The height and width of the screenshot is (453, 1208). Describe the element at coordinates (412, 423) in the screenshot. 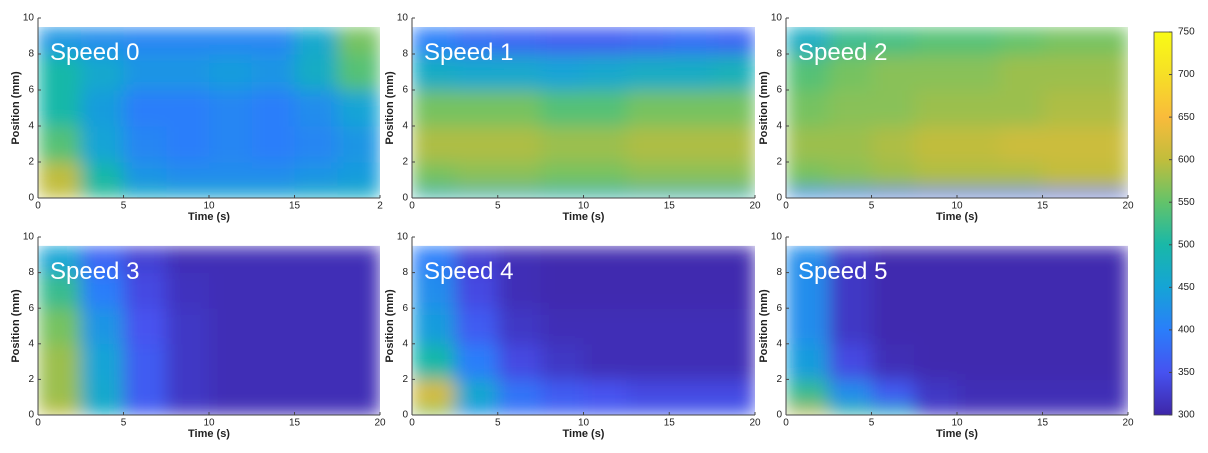

I see `x-tick-label: 0` at that location.